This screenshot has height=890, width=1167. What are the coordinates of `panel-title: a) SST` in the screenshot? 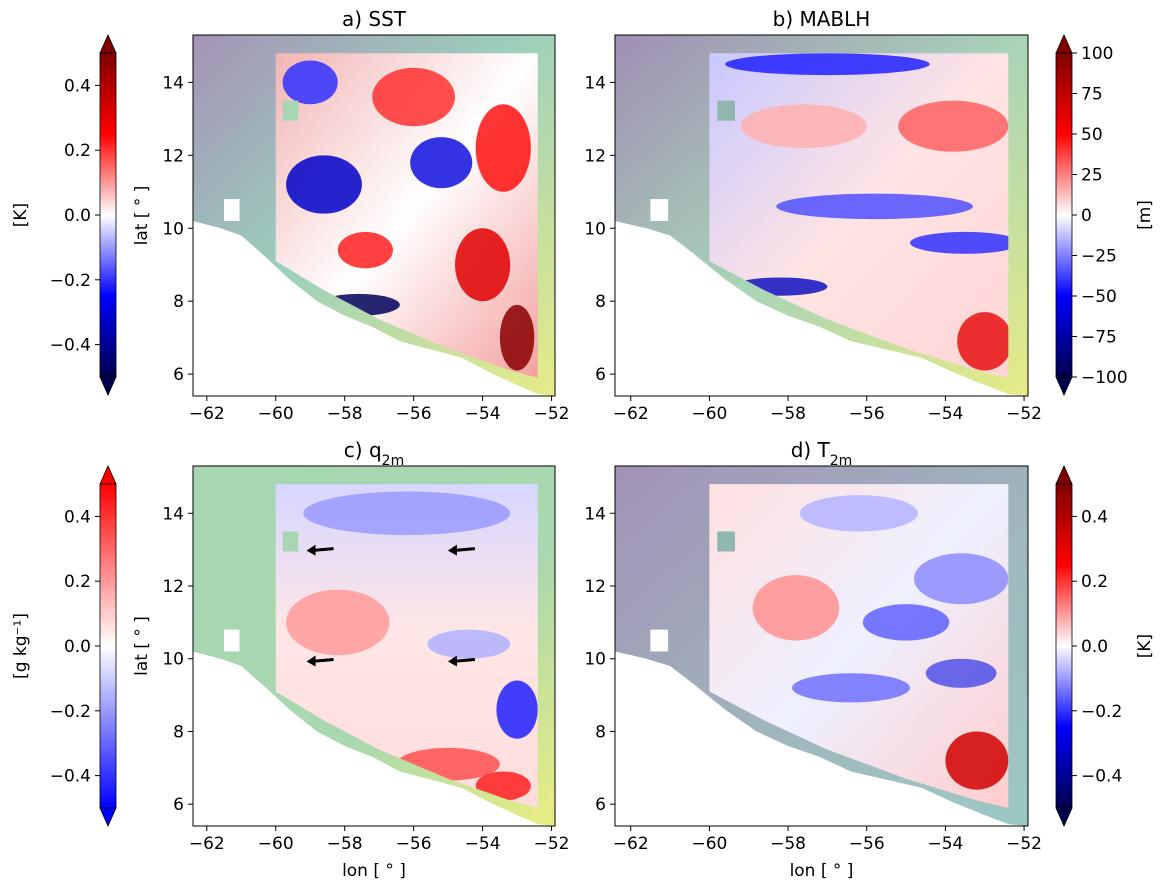 It's located at (374, 19).